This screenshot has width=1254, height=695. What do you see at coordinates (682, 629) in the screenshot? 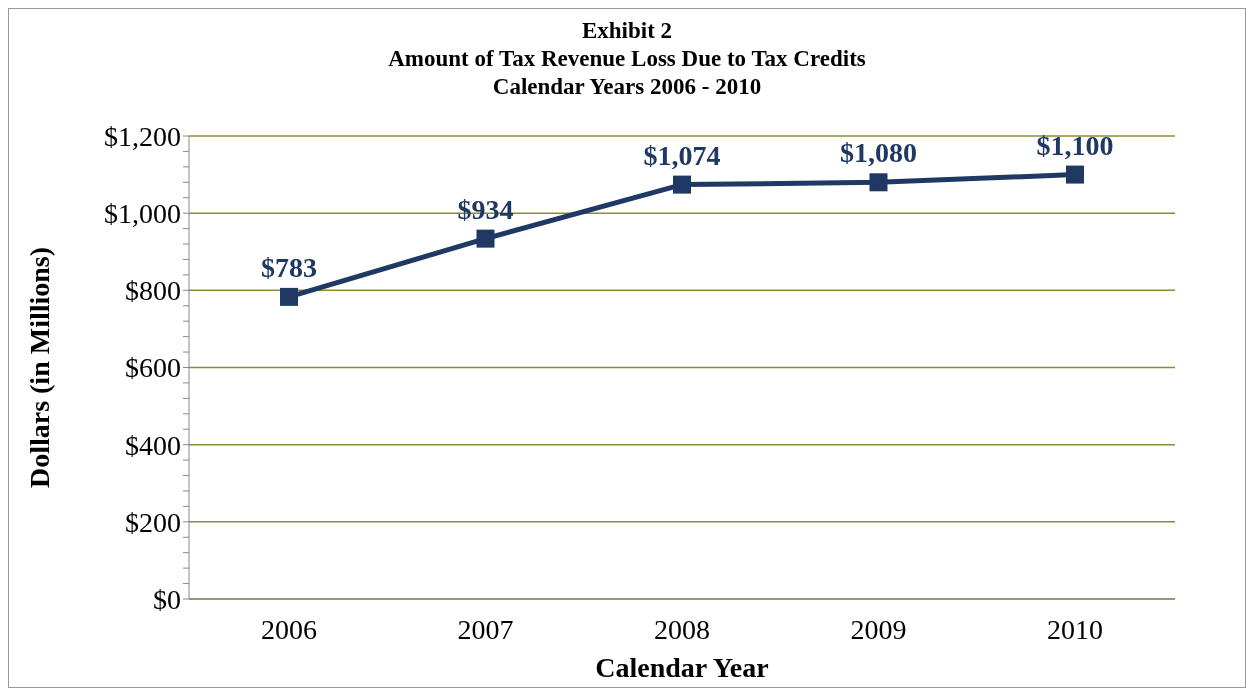
I see `x-tick-label: 2008` at bounding box center [682, 629].